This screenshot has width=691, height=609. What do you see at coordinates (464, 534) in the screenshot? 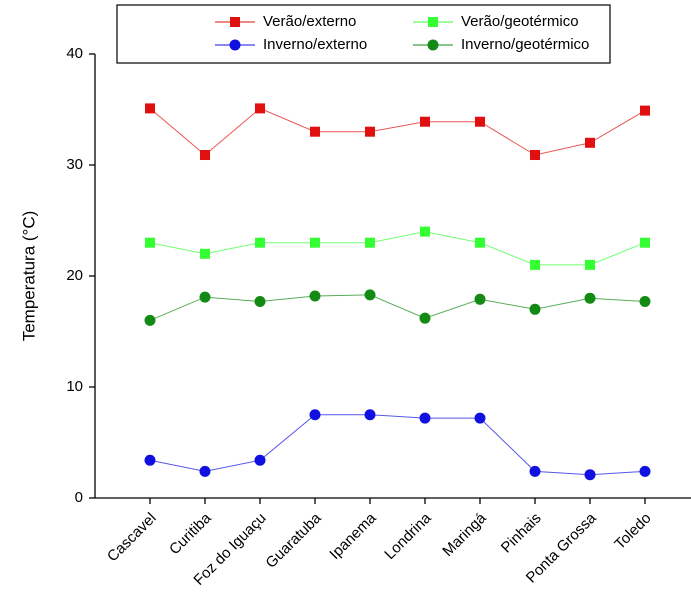
I see `x-tick-label: Maringá` at bounding box center [464, 534].